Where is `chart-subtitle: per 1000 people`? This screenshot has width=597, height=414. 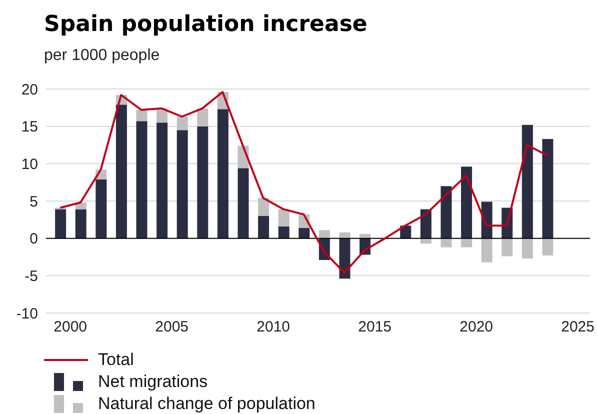 chart-subtitle: per 1000 people is located at coordinates (102, 56).